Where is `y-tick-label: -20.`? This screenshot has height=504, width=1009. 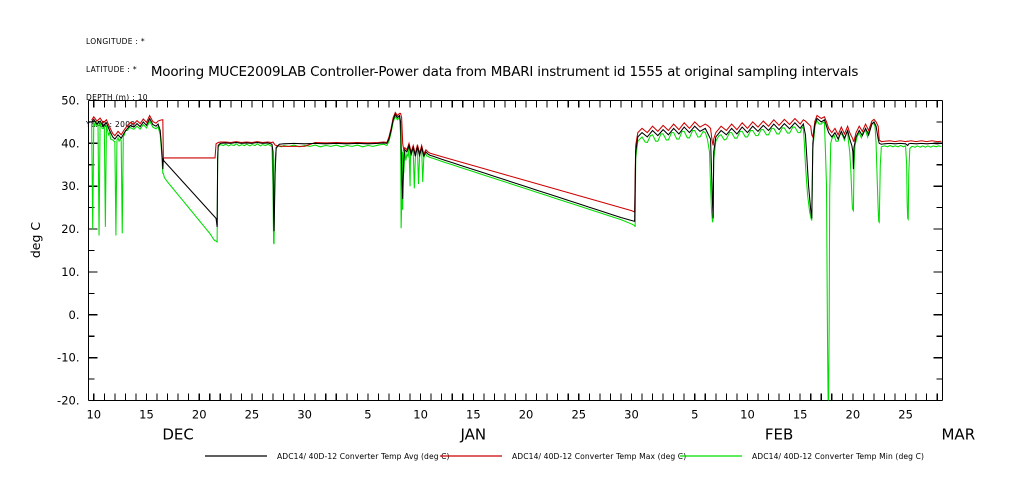 y-tick-label: -20. is located at coordinates (68, 401).